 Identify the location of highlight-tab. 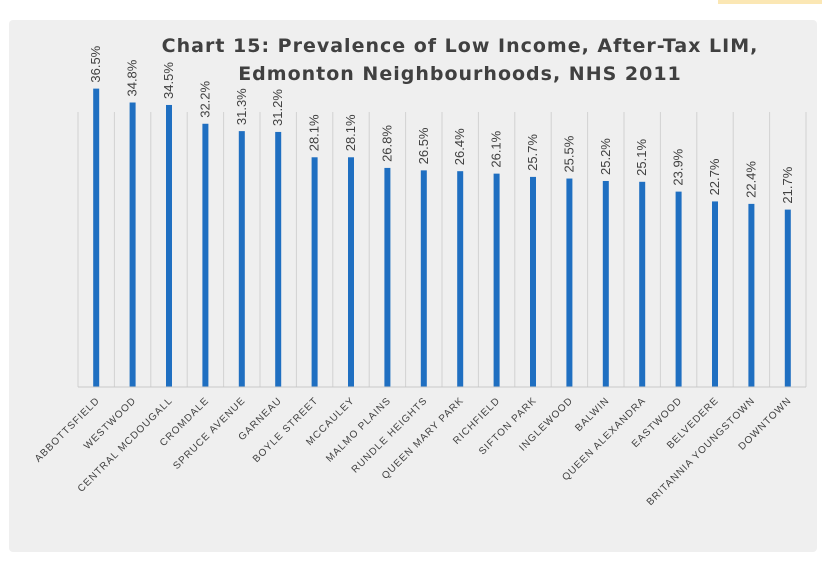
(770, 2).